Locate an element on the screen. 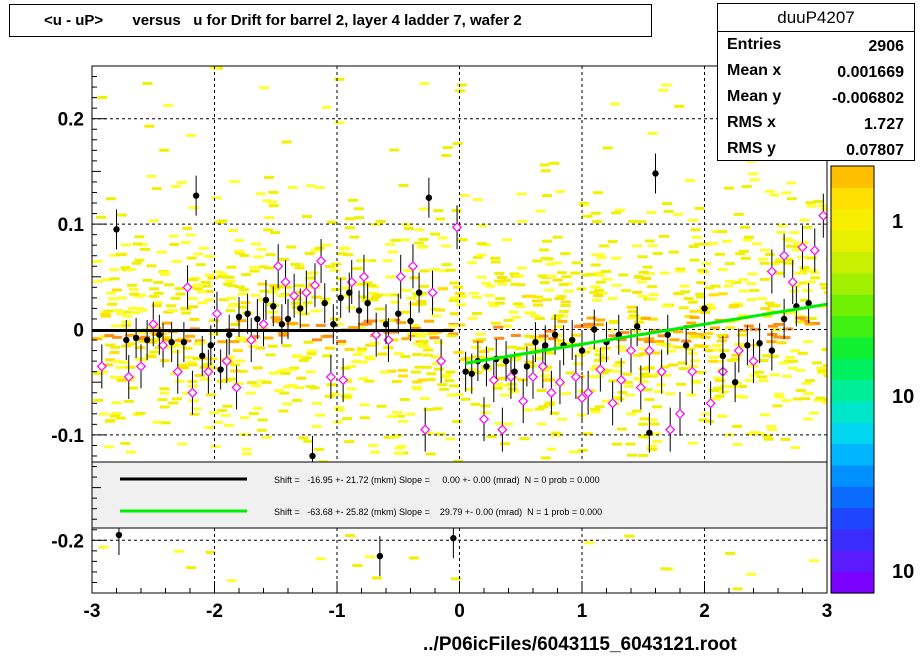  y-tick-label: 0.1 is located at coordinates (71, 225).